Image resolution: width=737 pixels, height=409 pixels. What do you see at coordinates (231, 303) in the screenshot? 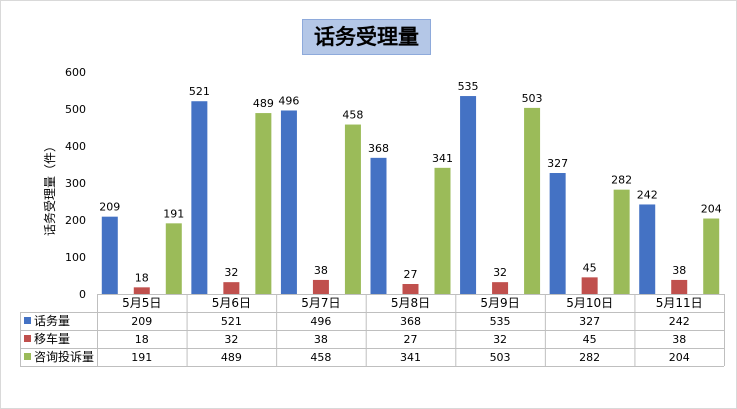
I see `x-tick-label: 5月6日` at bounding box center [231, 303].